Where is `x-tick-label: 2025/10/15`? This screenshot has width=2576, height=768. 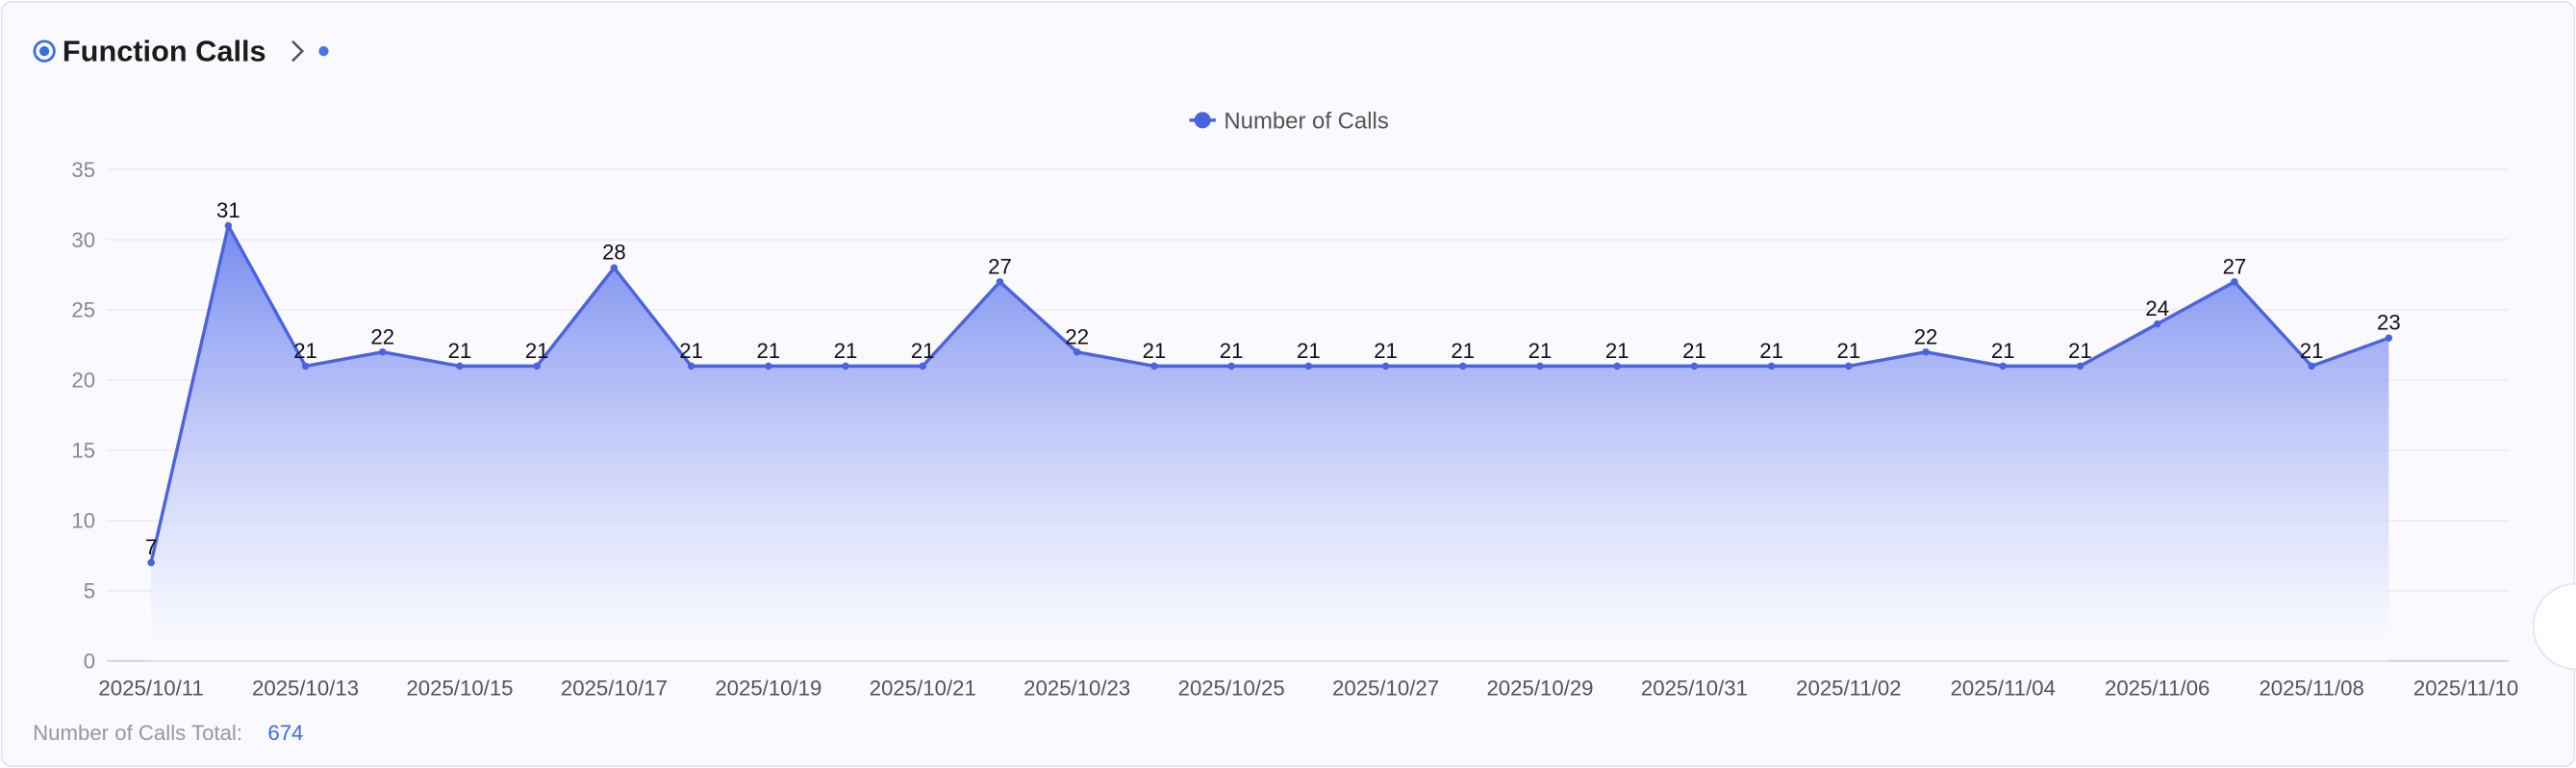
x-tick-label: 2025/10/15 is located at coordinates (460, 689).